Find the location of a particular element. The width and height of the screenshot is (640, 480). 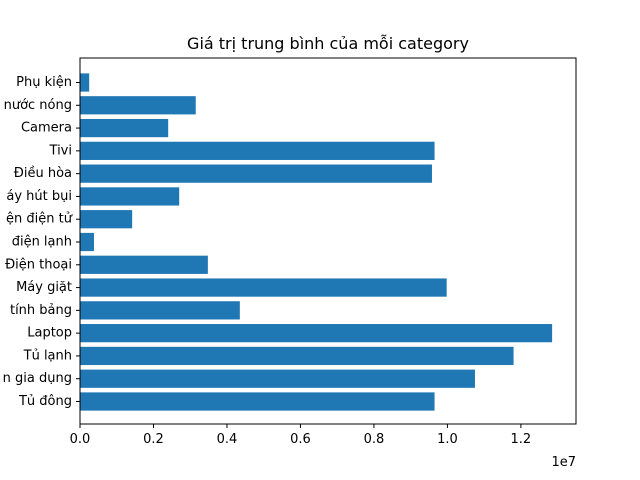

x-tick-label: 1.2 is located at coordinates (521, 439).